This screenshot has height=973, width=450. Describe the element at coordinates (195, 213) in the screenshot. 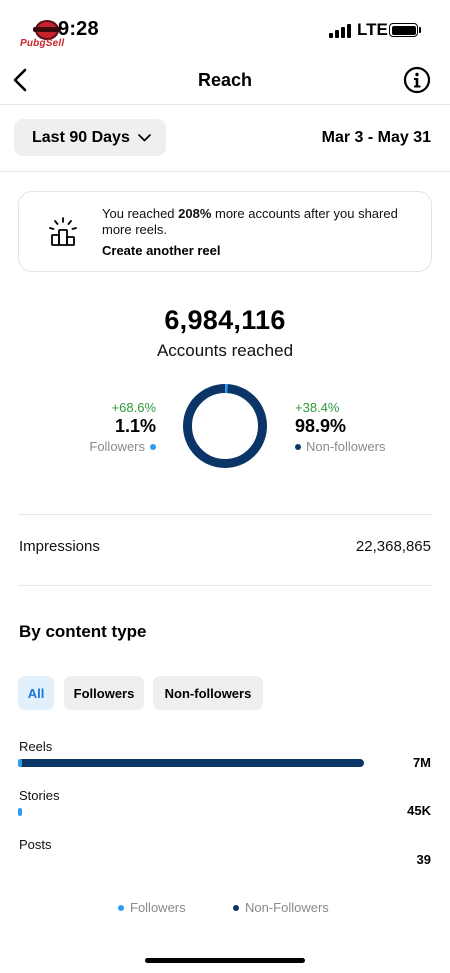

I see `tip-text-highlight: 208%` at that location.